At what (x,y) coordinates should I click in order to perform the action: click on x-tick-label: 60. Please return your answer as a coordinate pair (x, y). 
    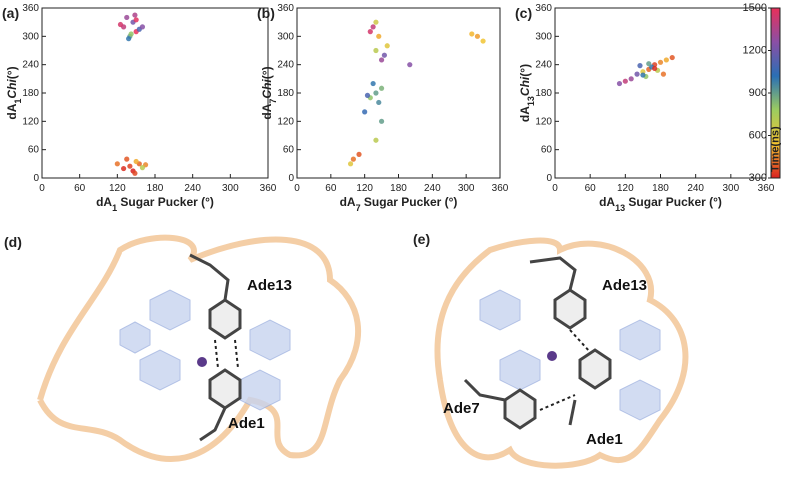
    Looking at the image, I should click on (591, 188).